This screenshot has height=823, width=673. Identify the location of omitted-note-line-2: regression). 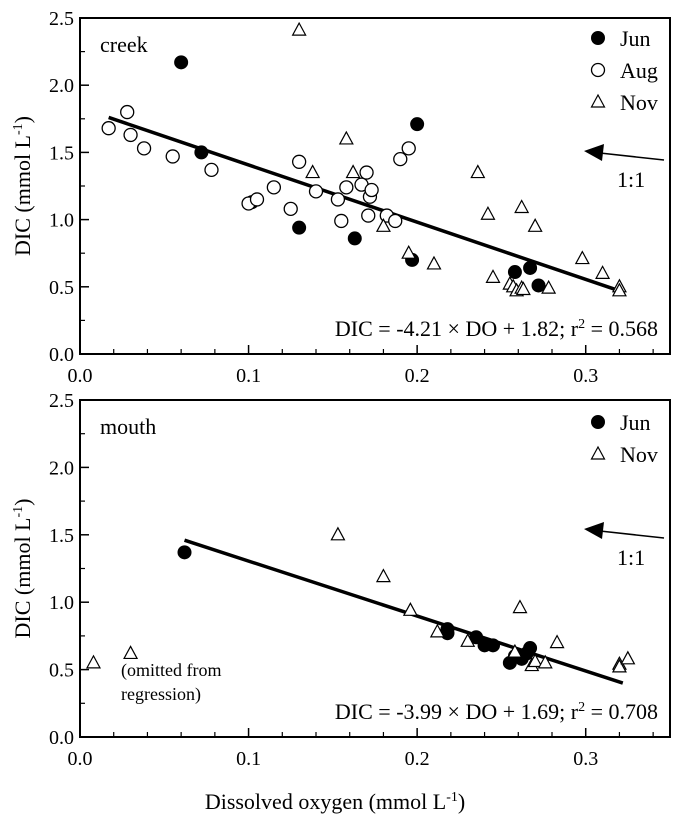
(161, 694).